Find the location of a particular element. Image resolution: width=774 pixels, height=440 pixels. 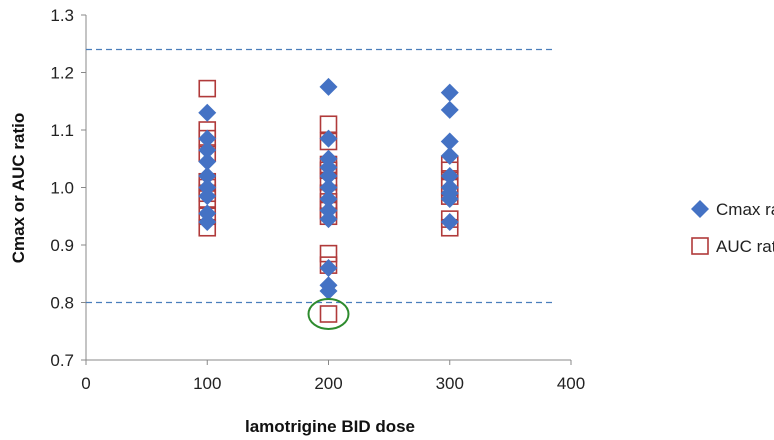

x-tick-label: 100 is located at coordinates (207, 383).